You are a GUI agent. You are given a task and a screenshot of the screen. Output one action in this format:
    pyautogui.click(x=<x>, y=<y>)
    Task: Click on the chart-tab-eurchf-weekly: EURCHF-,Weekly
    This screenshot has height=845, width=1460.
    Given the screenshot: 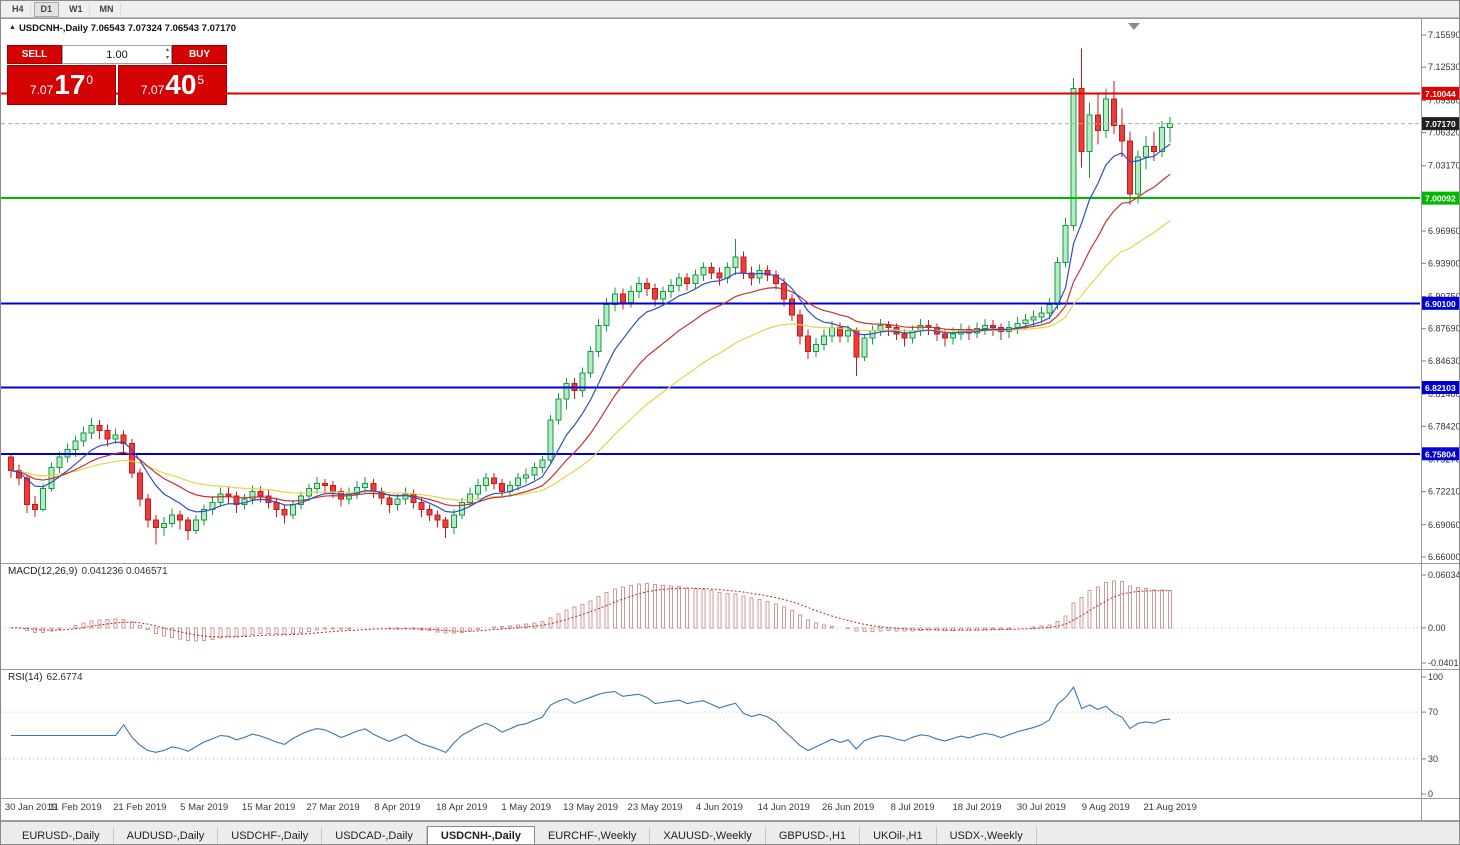 What is the action you would take?
    pyautogui.click(x=593, y=835)
    